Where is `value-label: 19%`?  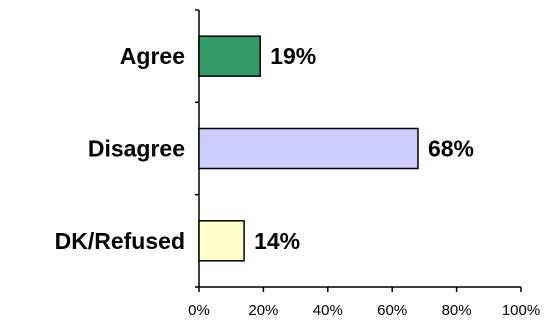
value-label: 19% is located at coordinates (293, 56).